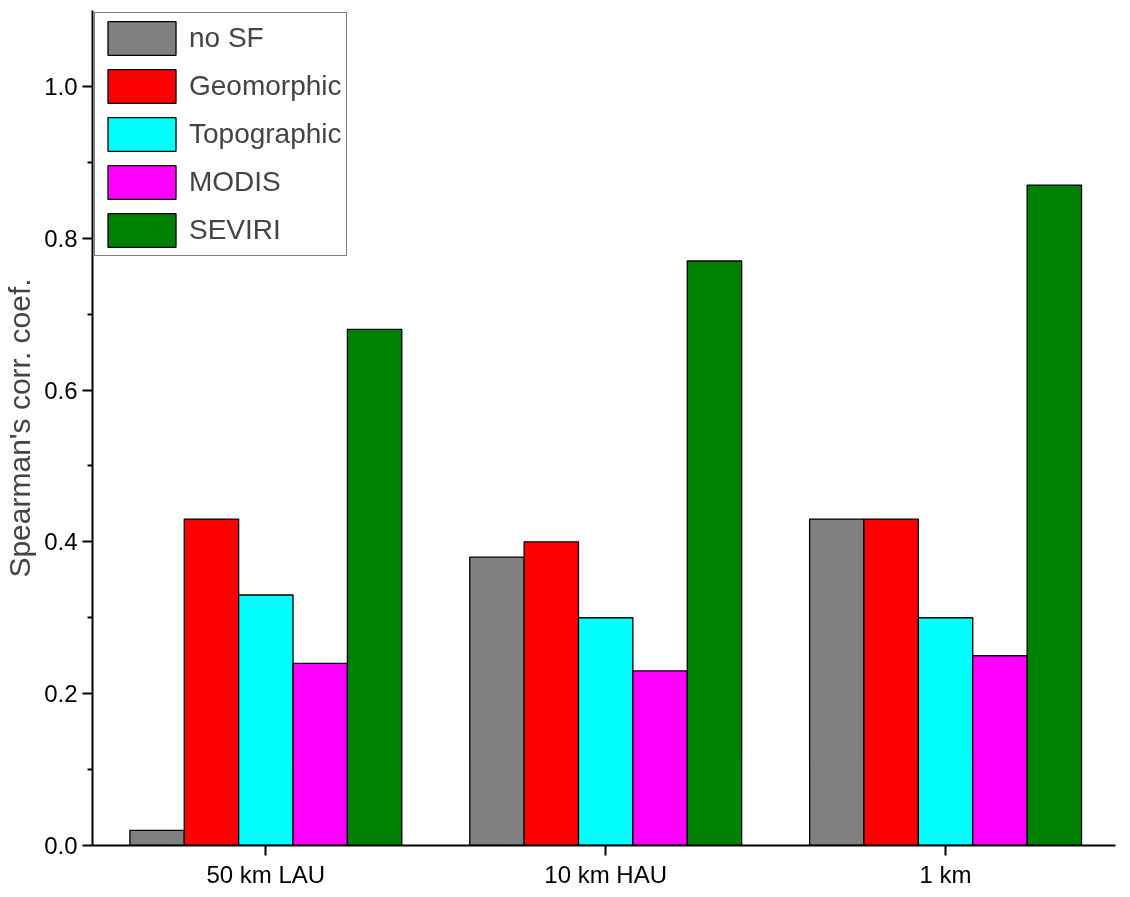 The width and height of the screenshot is (1130, 897). What do you see at coordinates (61, 390) in the screenshot?
I see `y-tick-label: 0.6` at bounding box center [61, 390].